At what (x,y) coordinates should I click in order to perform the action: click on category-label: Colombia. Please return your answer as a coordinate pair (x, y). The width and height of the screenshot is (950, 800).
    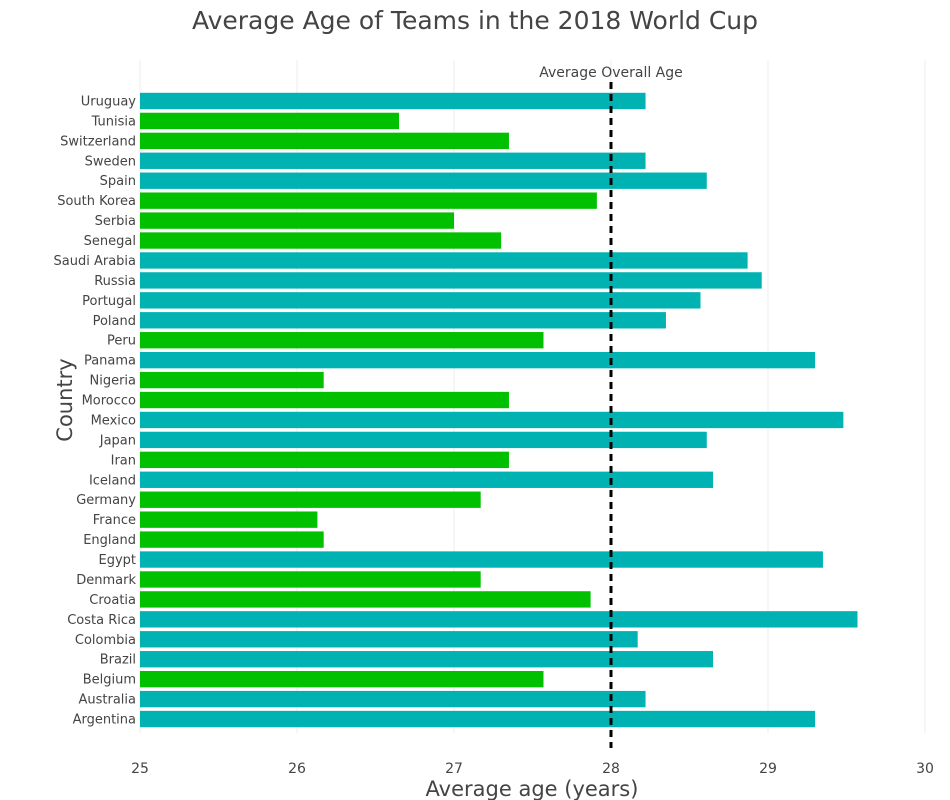
    Looking at the image, I should click on (105, 640).